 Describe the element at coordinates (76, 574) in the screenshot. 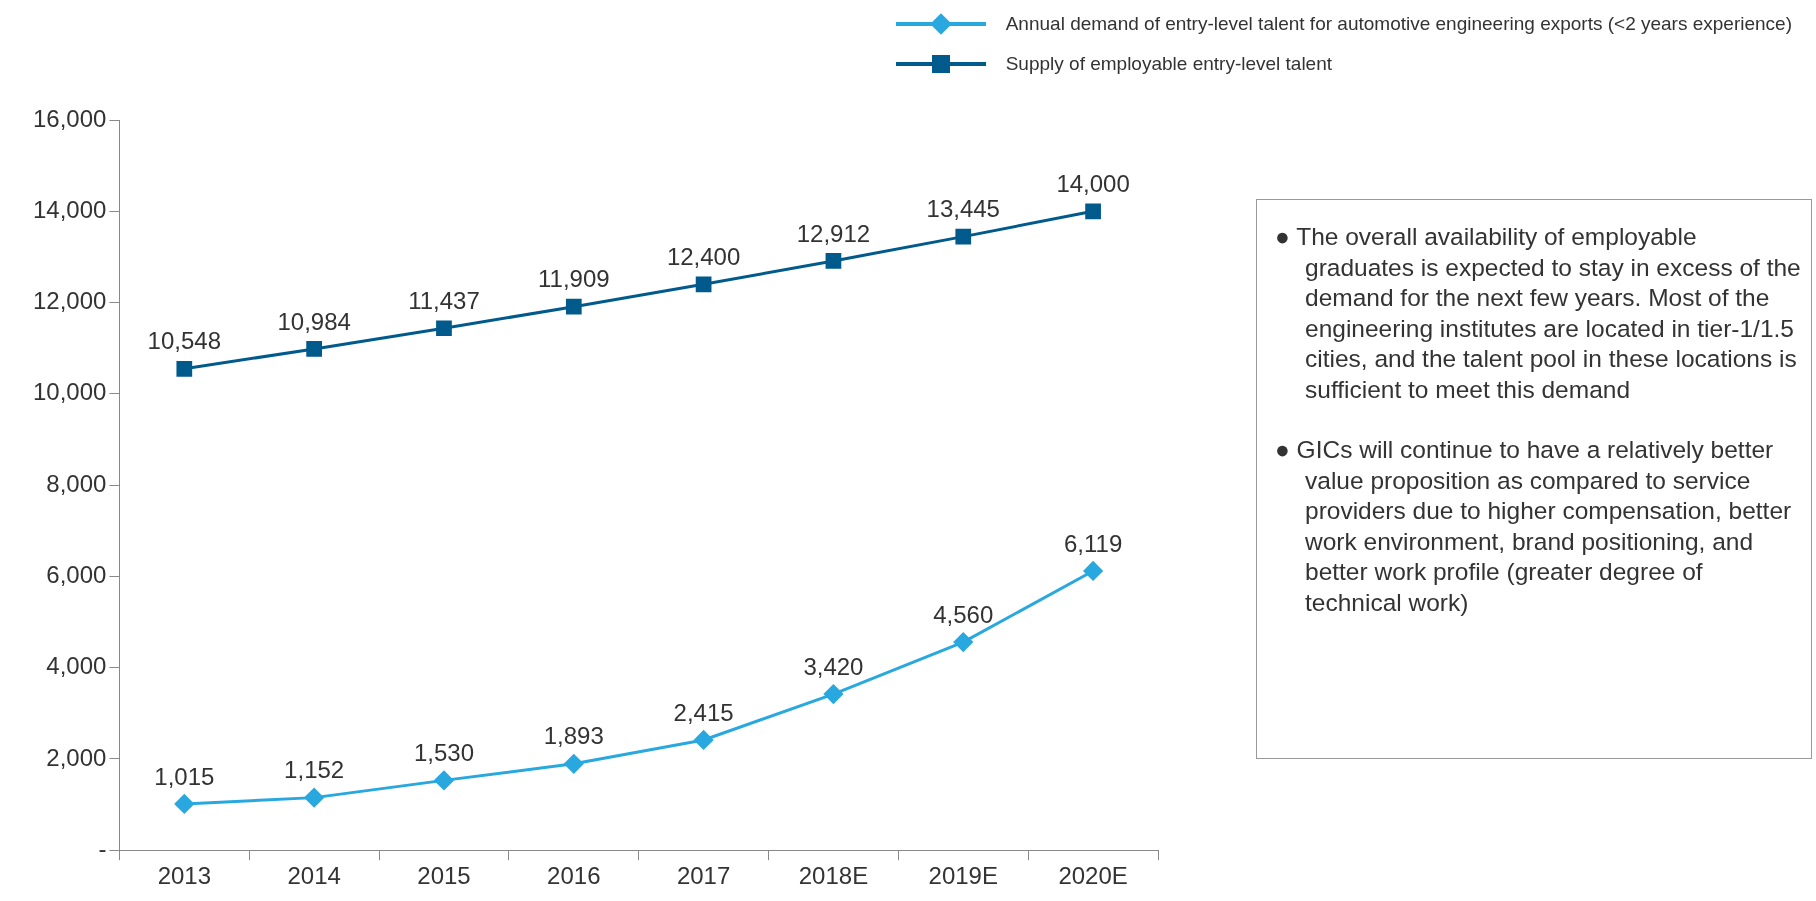

I see `y-tick-label: 6,000` at that location.